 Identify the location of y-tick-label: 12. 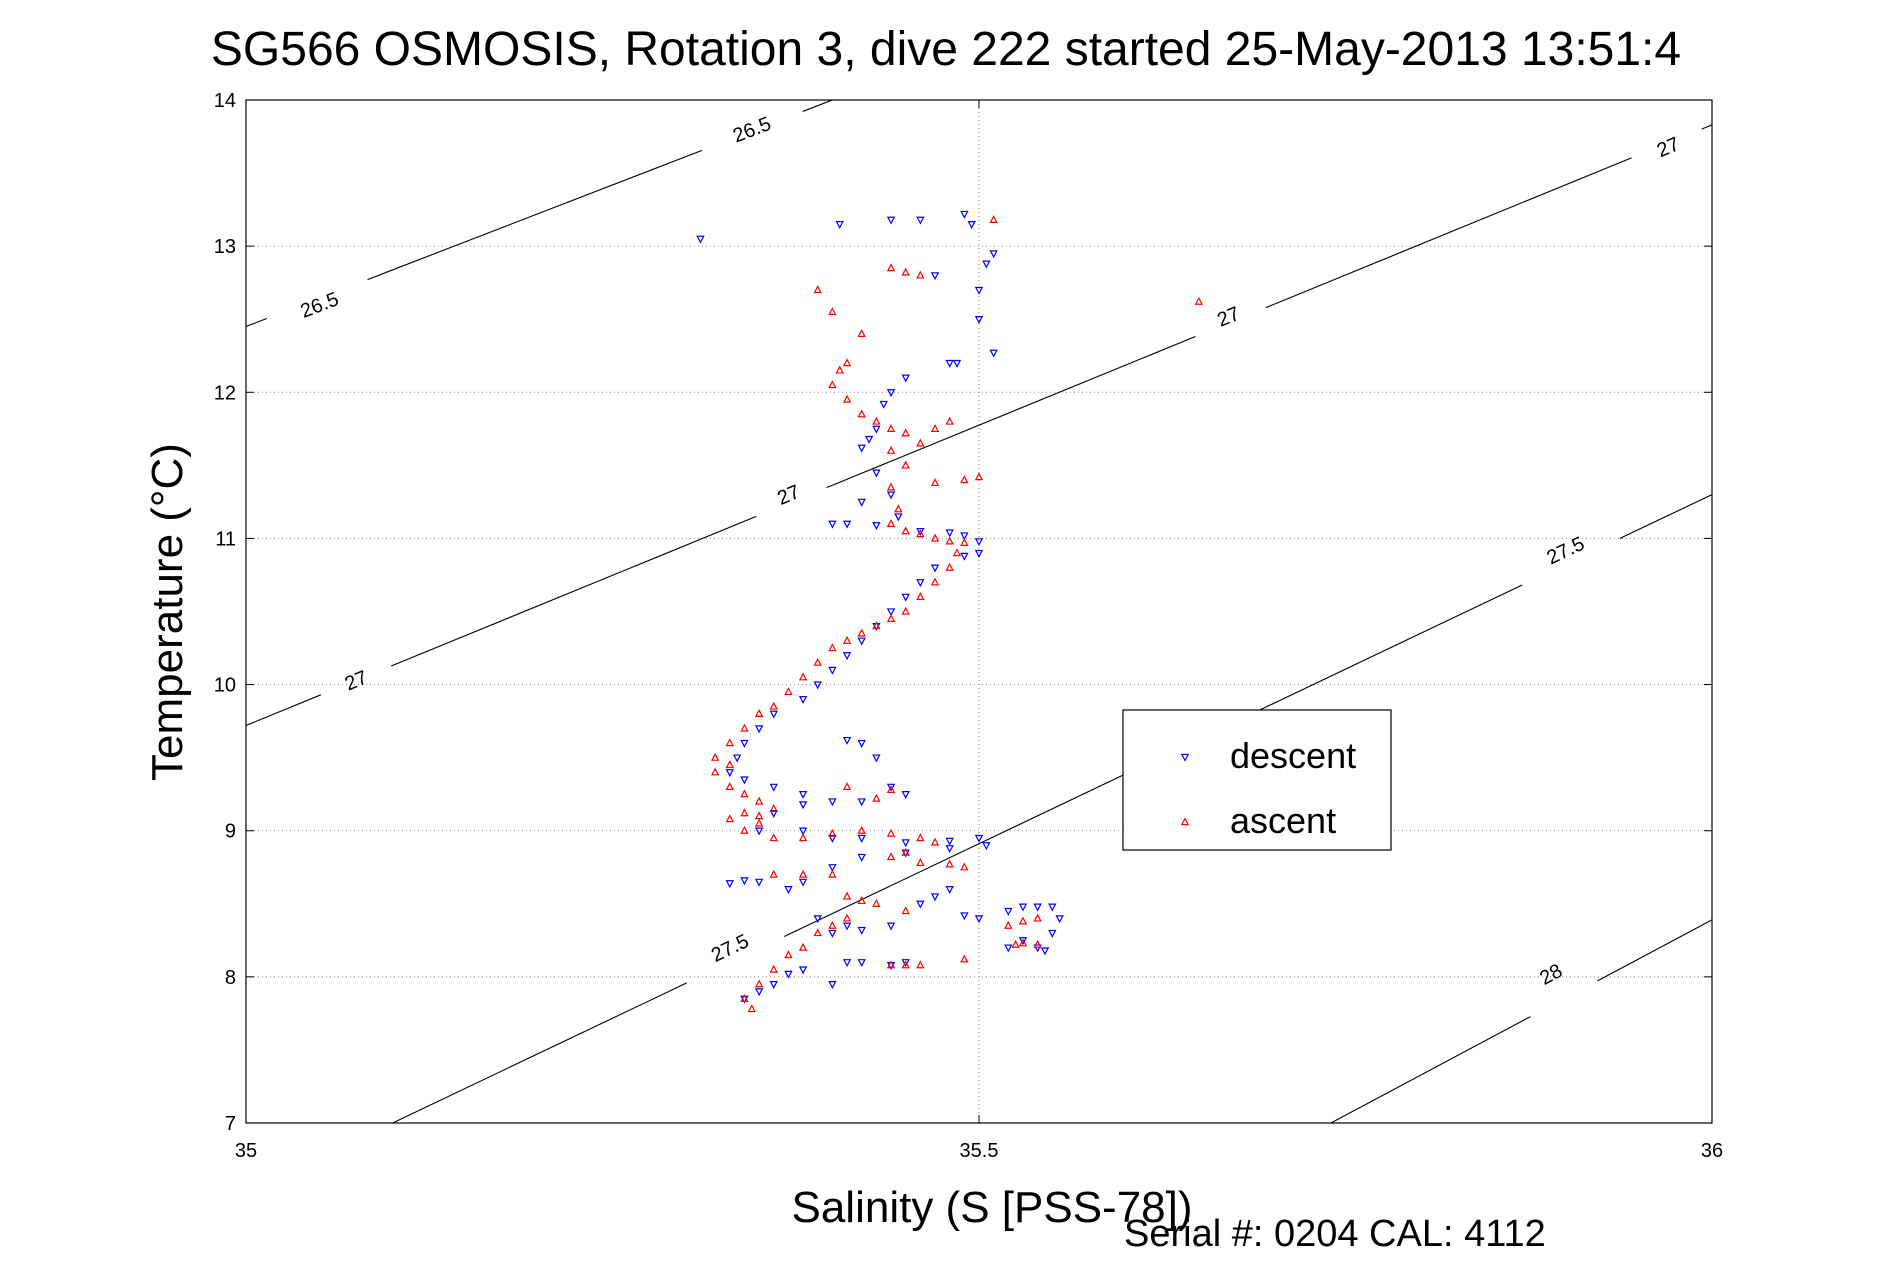
(225, 393).